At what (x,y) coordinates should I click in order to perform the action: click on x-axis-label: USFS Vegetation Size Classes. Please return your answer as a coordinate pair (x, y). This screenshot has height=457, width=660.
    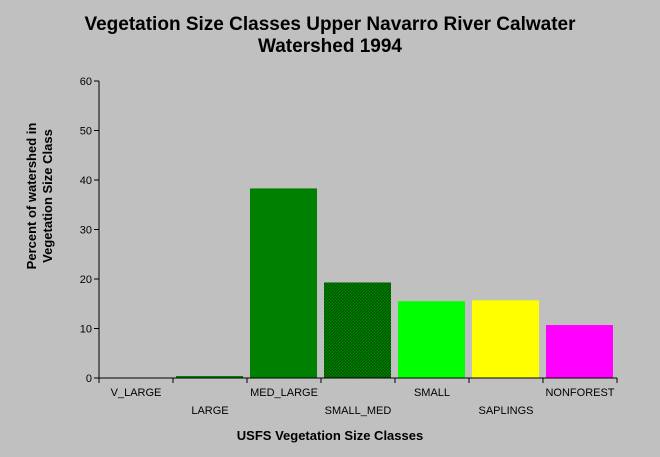
    Looking at the image, I should click on (330, 435).